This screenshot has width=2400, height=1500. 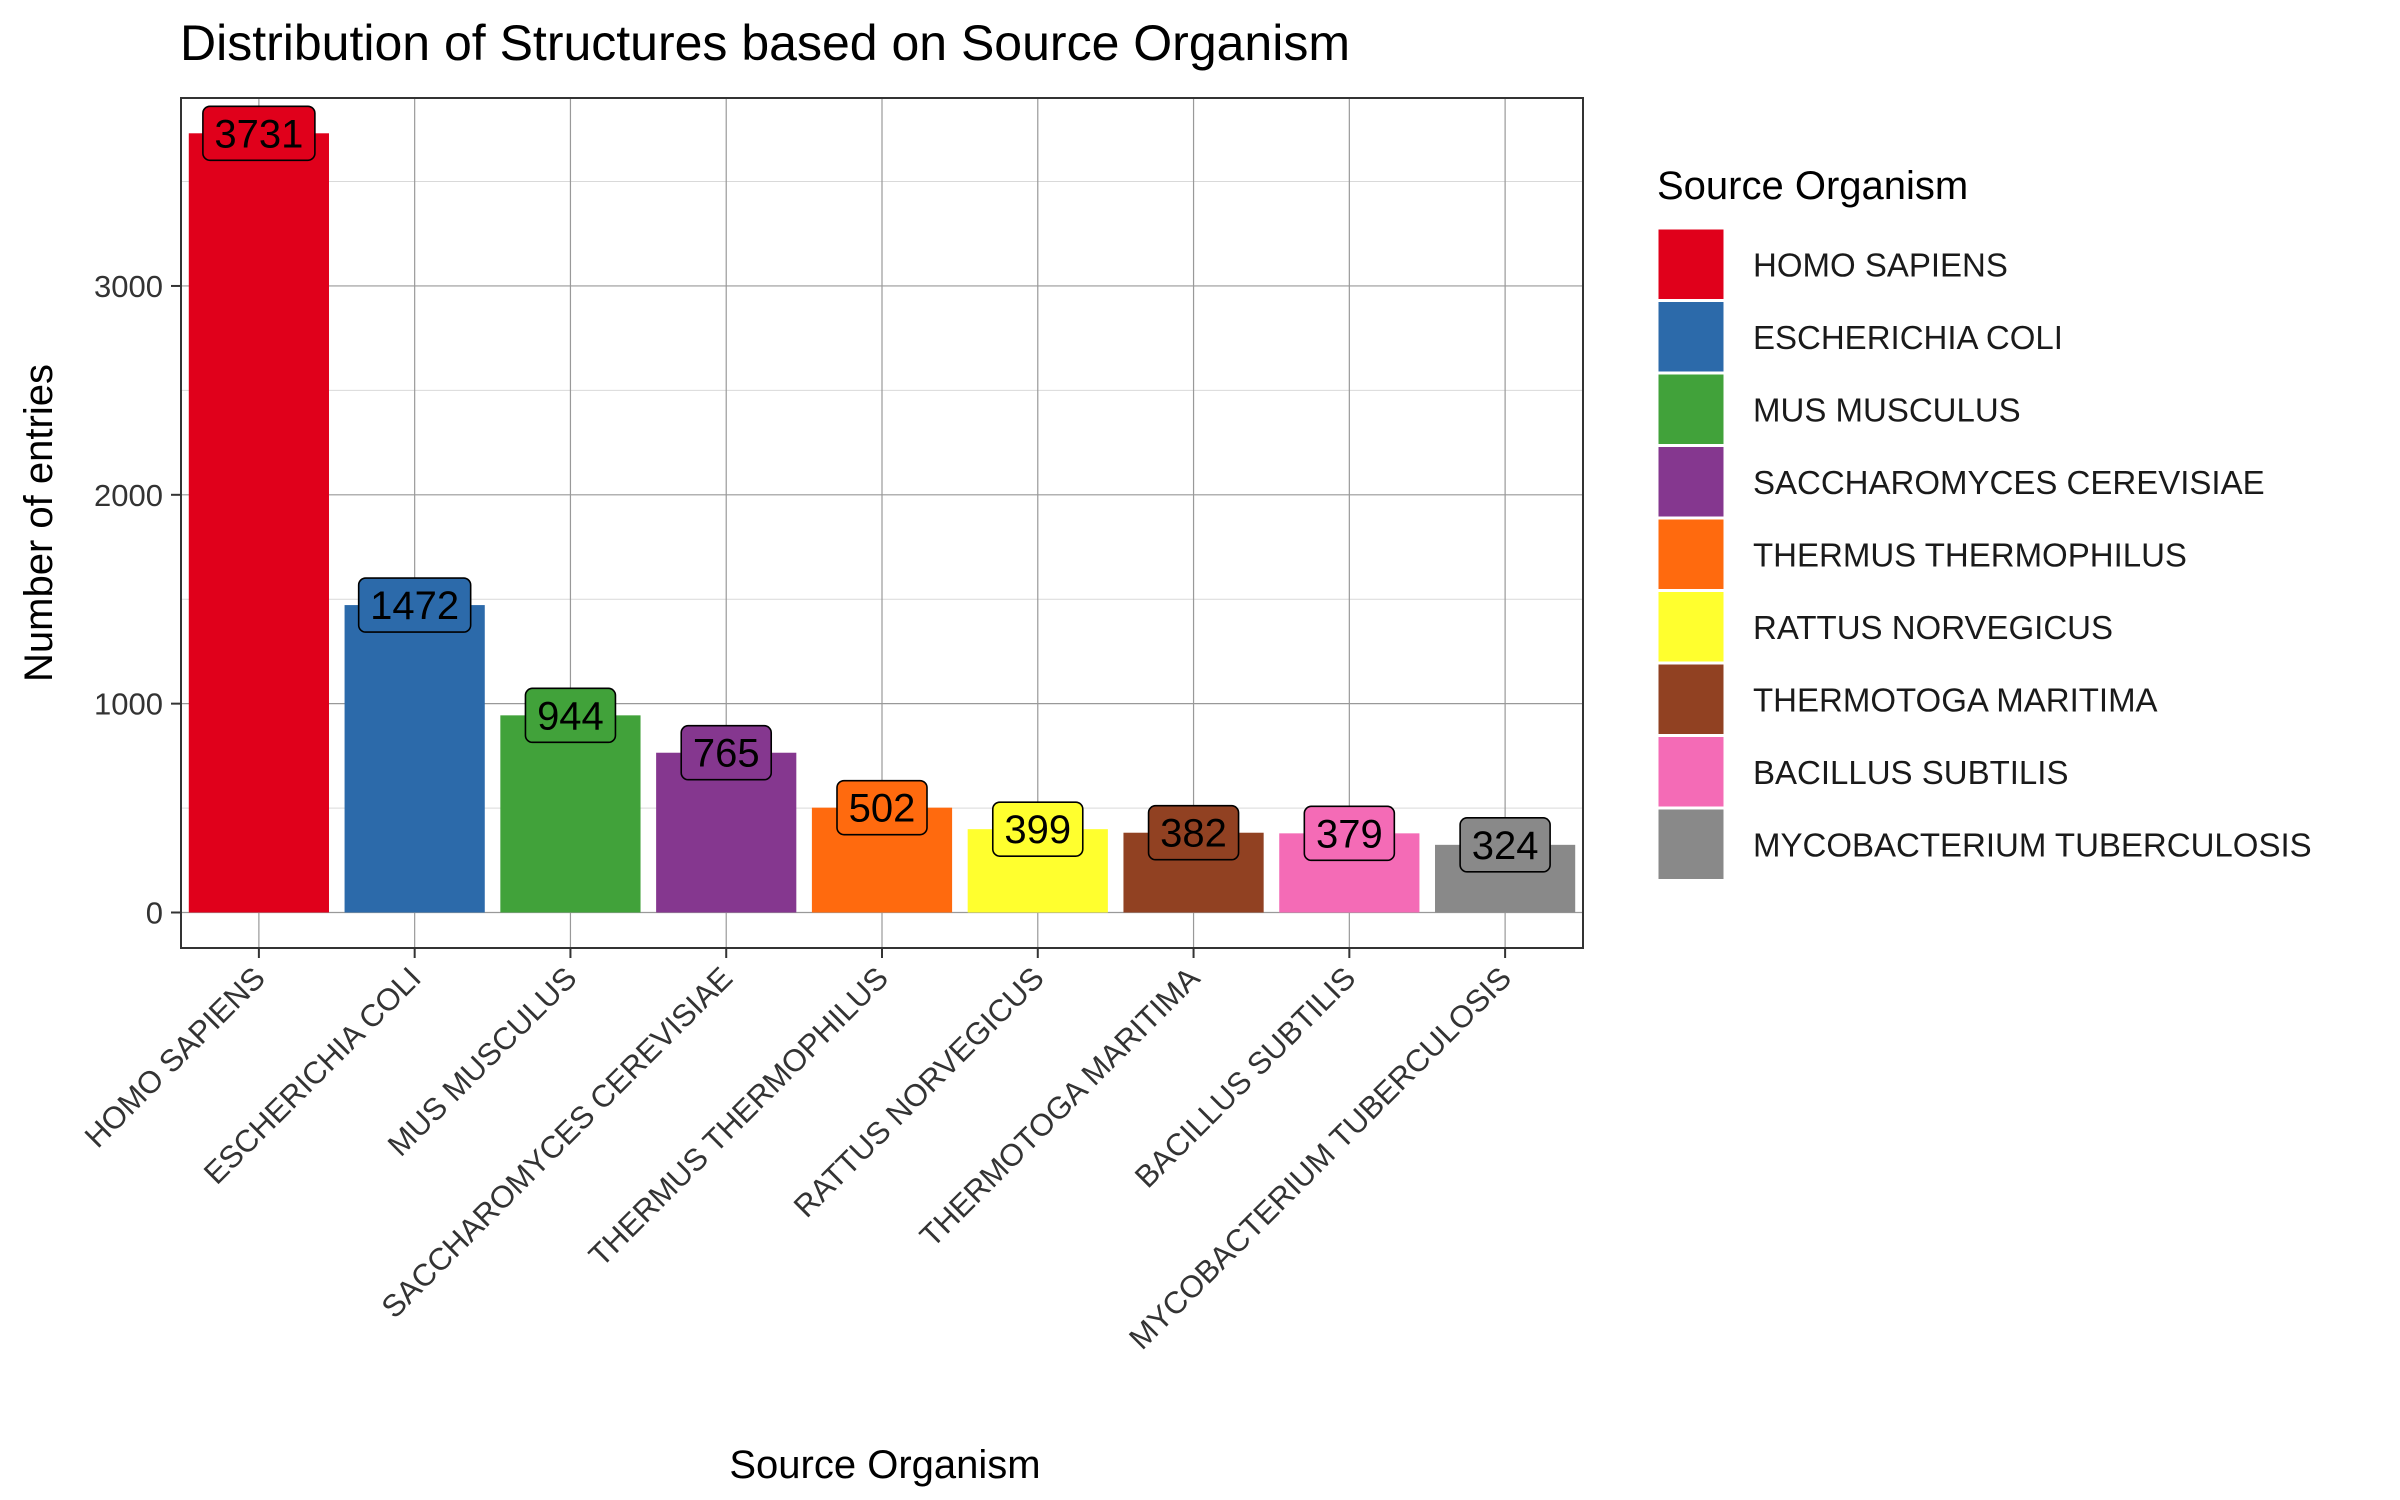 I want to click on y-axis-title: Number of entries, so click(x=39, y=523).